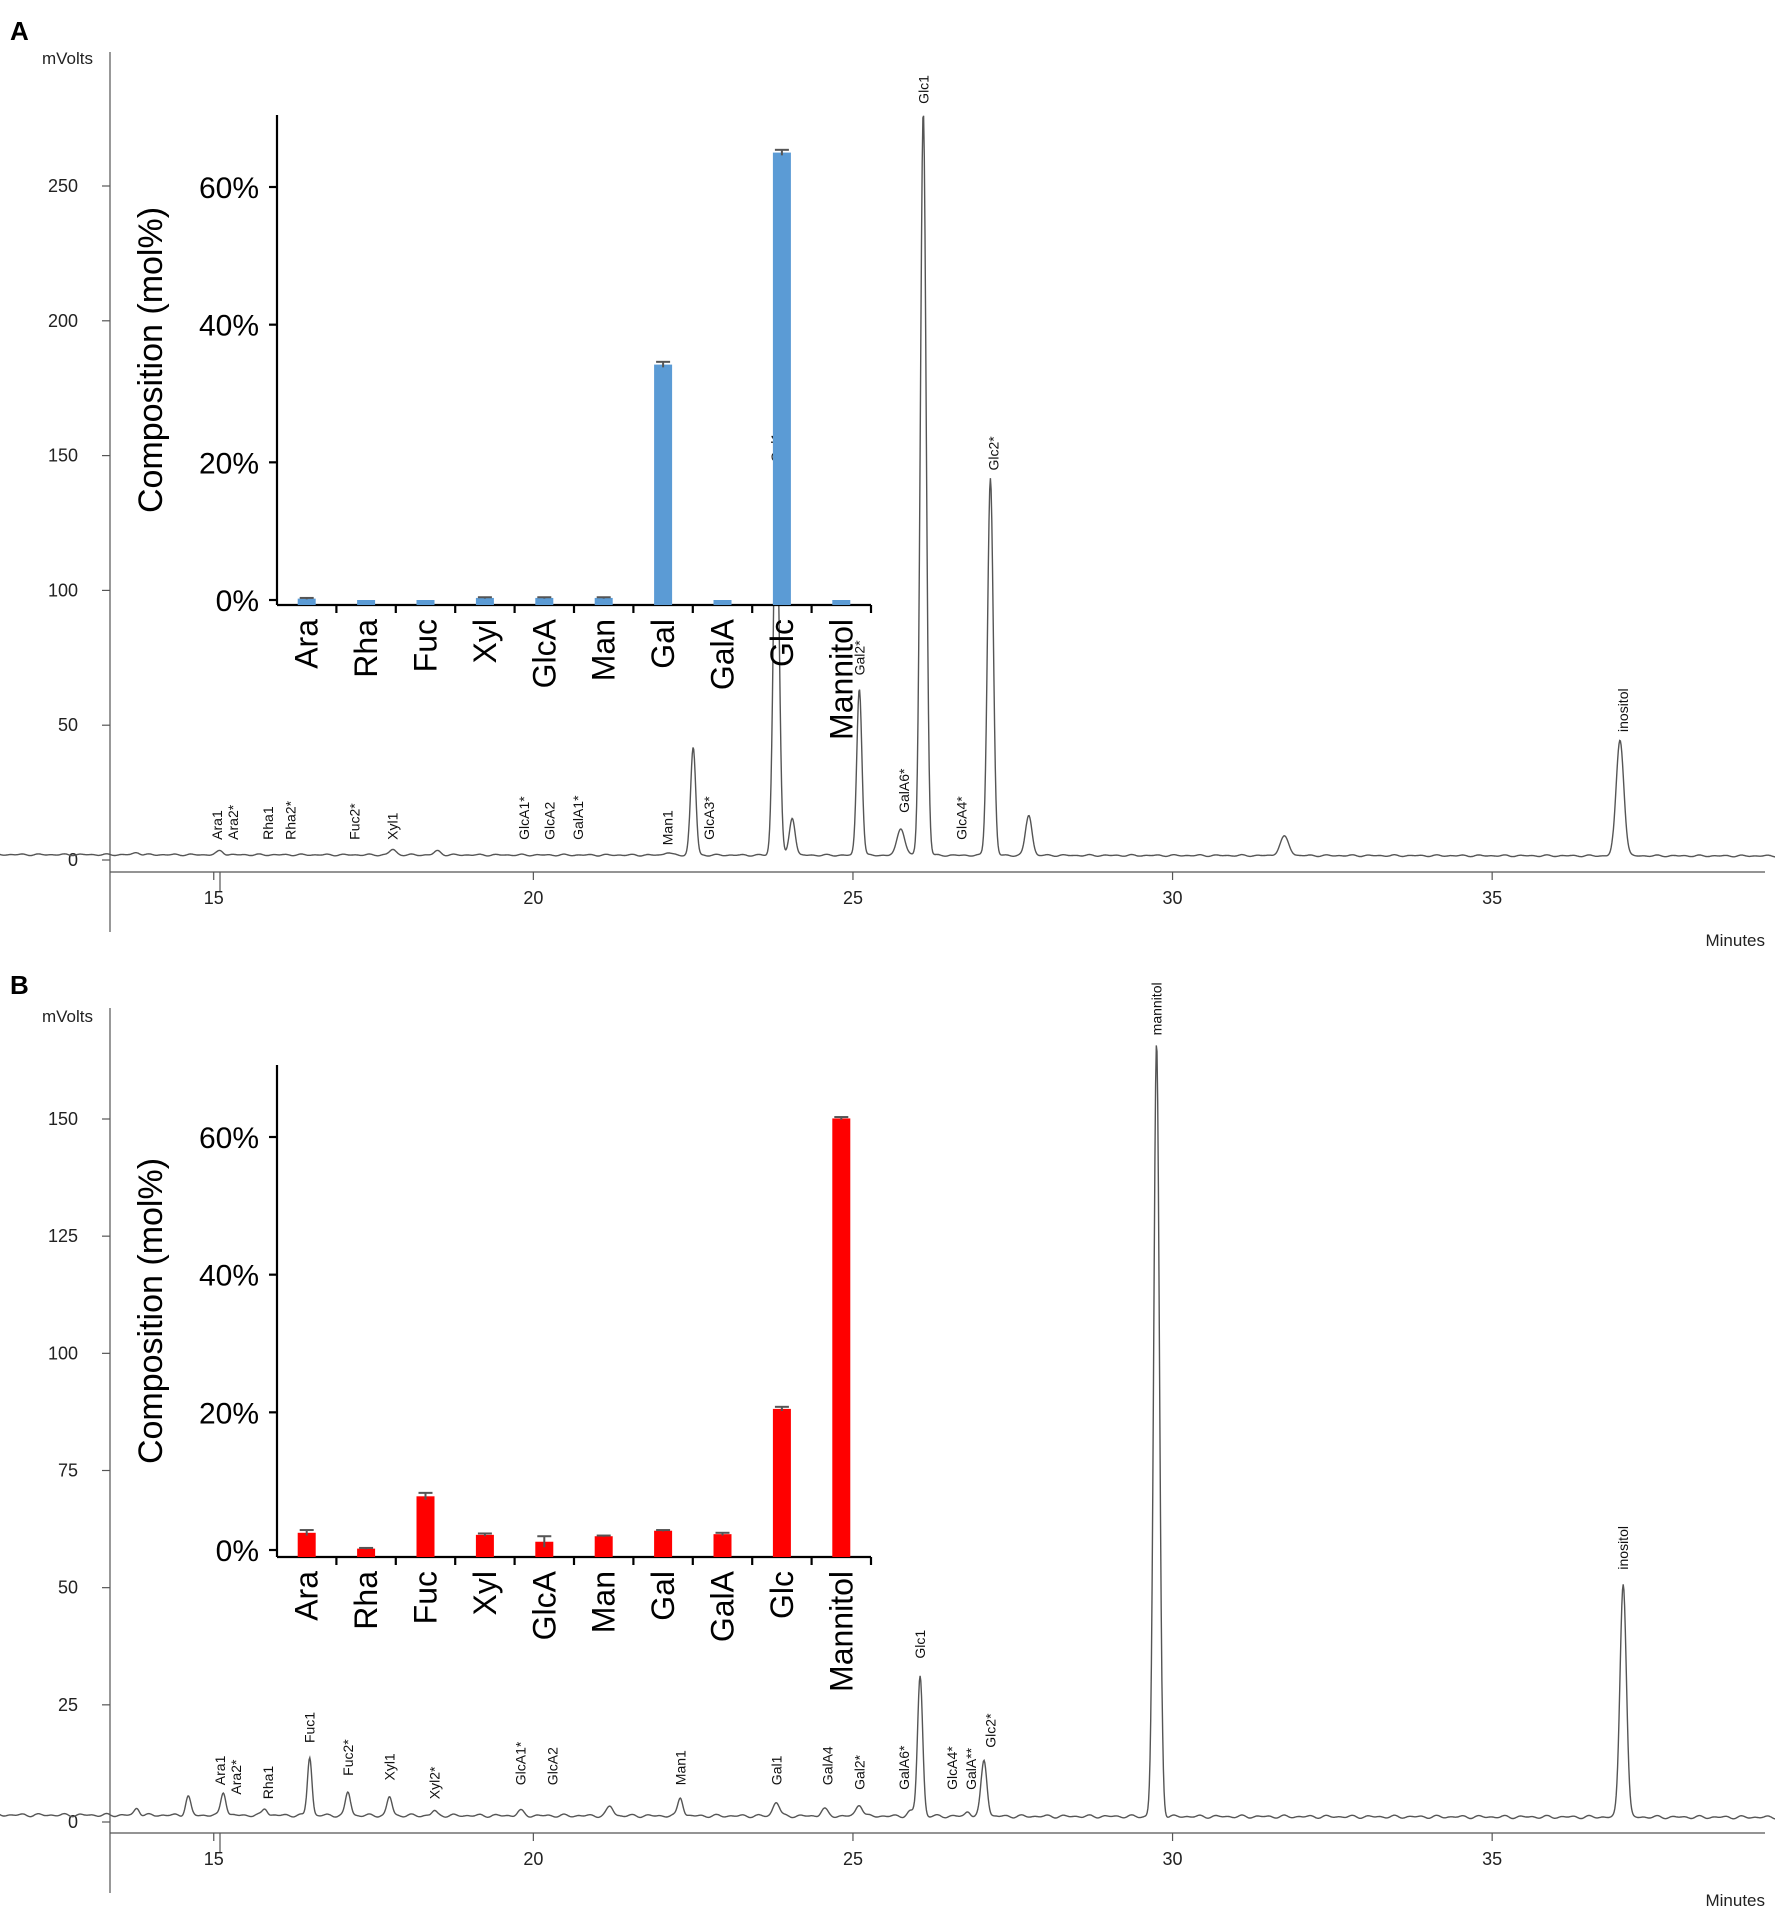 Image resolution: width=1775 pixels, height=1912 pixels. Describe the element at coordinates (63, 186) in the screenshot. I see `y-tick-label: 250` at that location.